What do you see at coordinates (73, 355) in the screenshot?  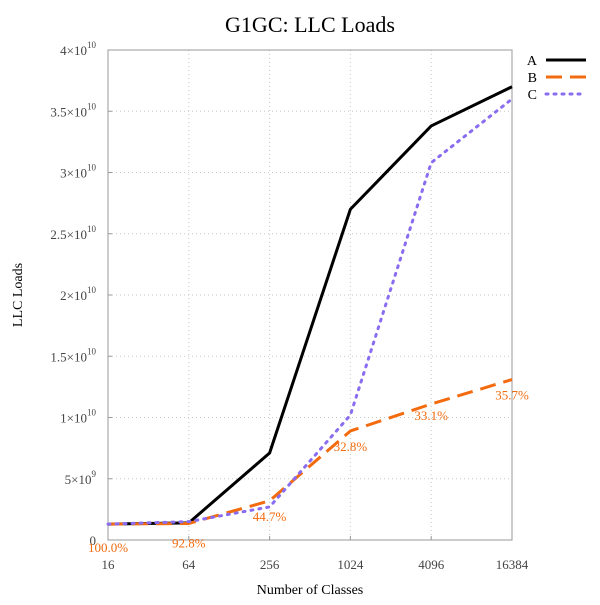 I see `y-tick-label: 1.5×10¹⁰` at bounding box center [73, 355].